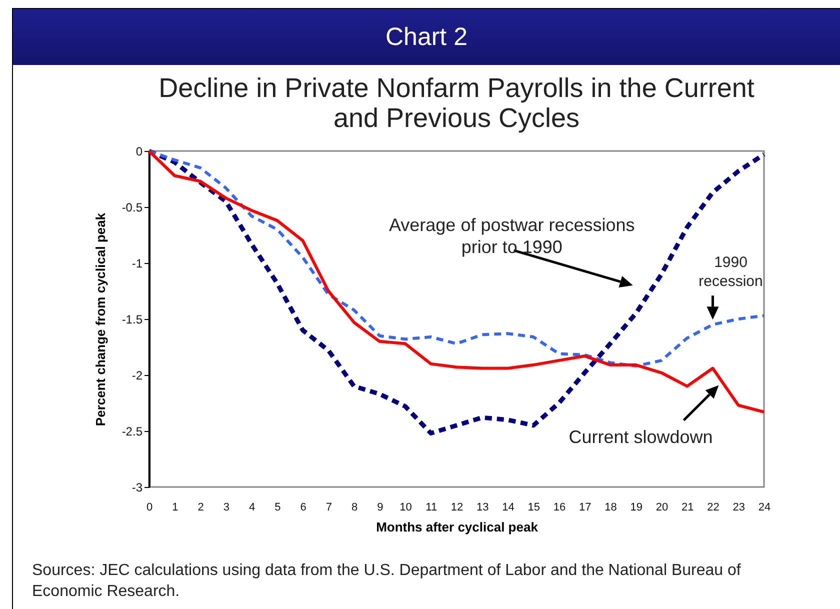 This screenshot has width=840, height=609. I want to click on x-tick-label: 20, so click(662, 508).